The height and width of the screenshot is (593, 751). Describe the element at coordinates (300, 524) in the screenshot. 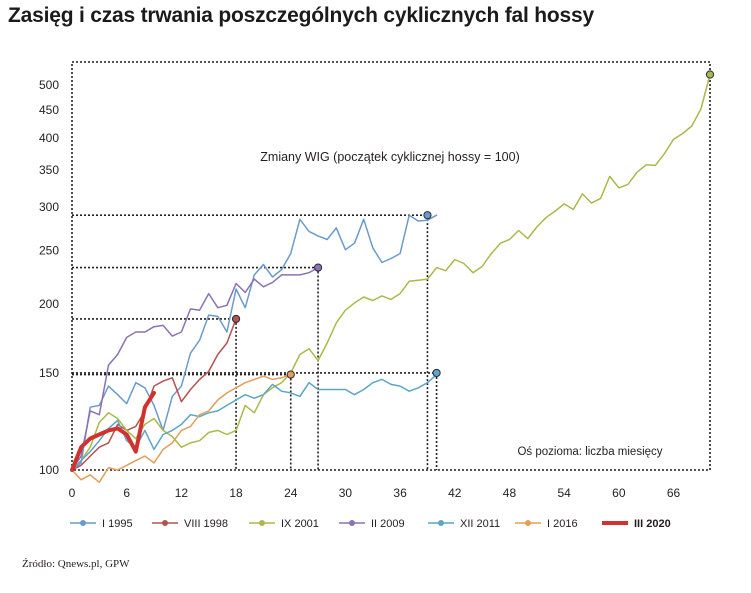

I see `legend-label: IX 2001` at that location.